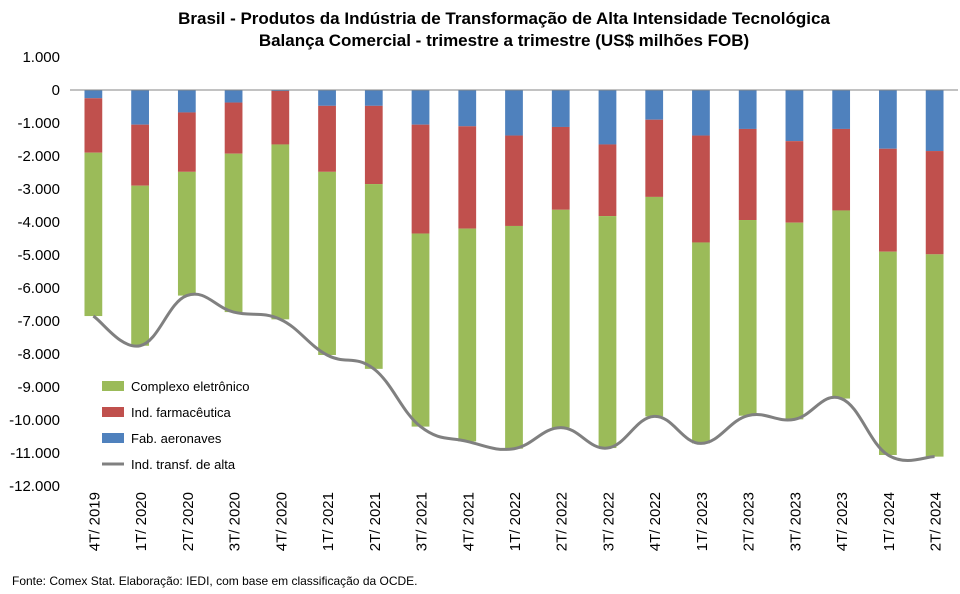 The width and height of the screenshot is (960, 594). What do you see at coordinates (190, 386) in the screenshot?
I see `legend-label: Complexo eletrônico` at bounding box center [190, 386].